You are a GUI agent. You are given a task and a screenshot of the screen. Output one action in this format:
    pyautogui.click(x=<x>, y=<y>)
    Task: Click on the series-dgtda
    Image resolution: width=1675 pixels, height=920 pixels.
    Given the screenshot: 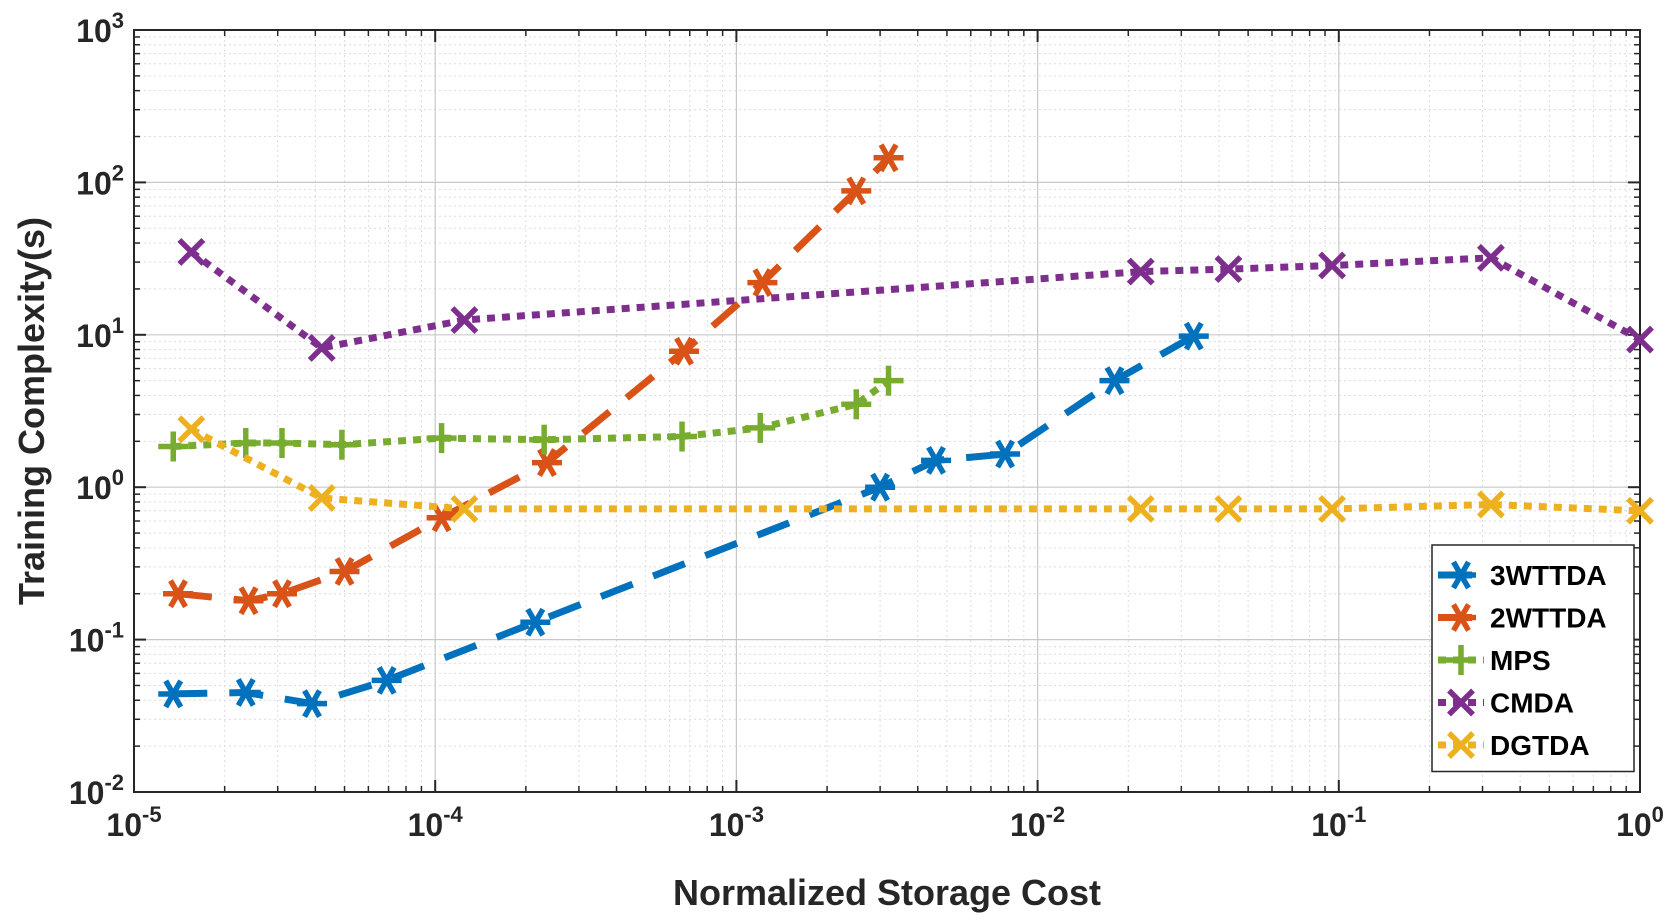 What is the action you would take?
    pyautogui.click(x=915, y=470)
    